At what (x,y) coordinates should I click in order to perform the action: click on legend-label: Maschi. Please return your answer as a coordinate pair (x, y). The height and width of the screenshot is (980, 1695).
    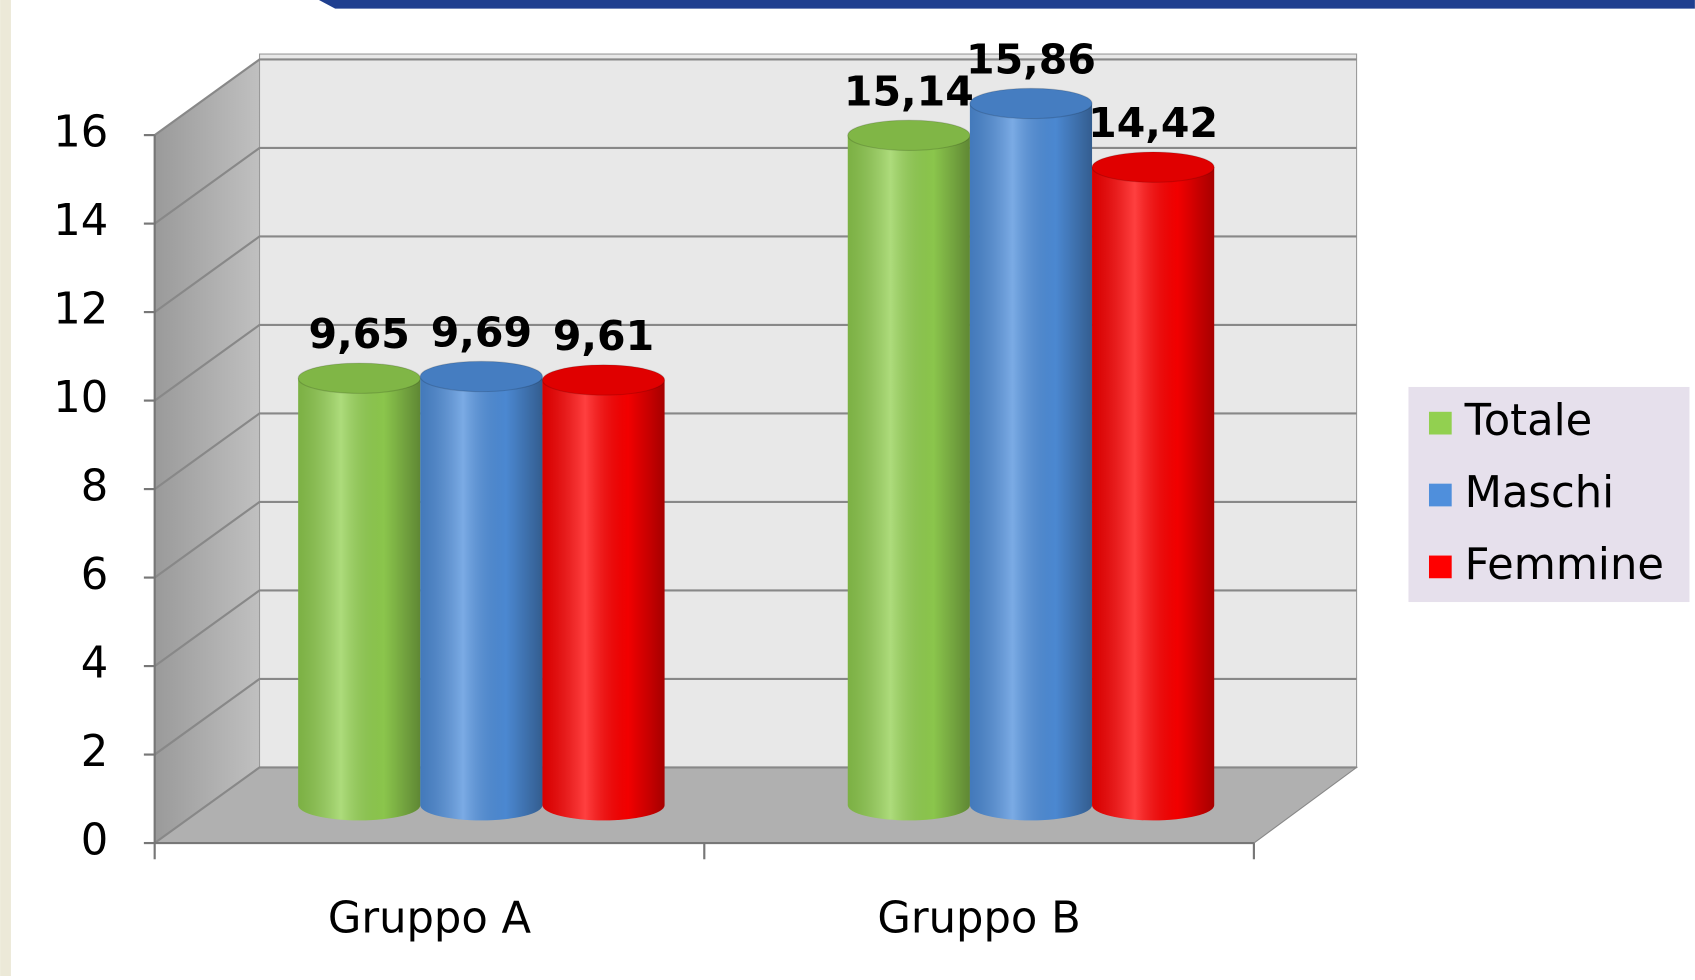
    Looking at the image, I should click on (1539, 493).